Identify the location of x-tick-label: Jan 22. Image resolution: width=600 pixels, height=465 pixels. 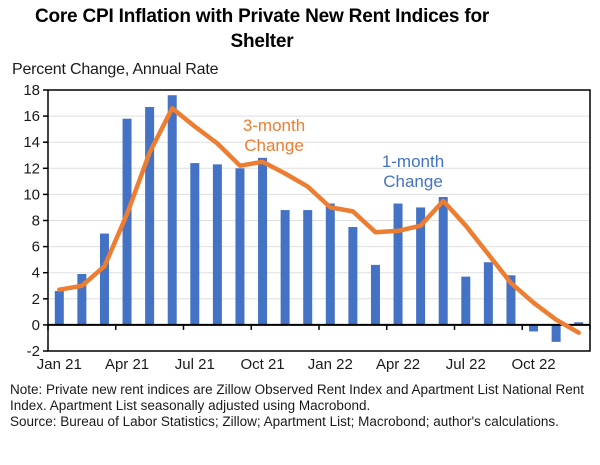
(330, 364).